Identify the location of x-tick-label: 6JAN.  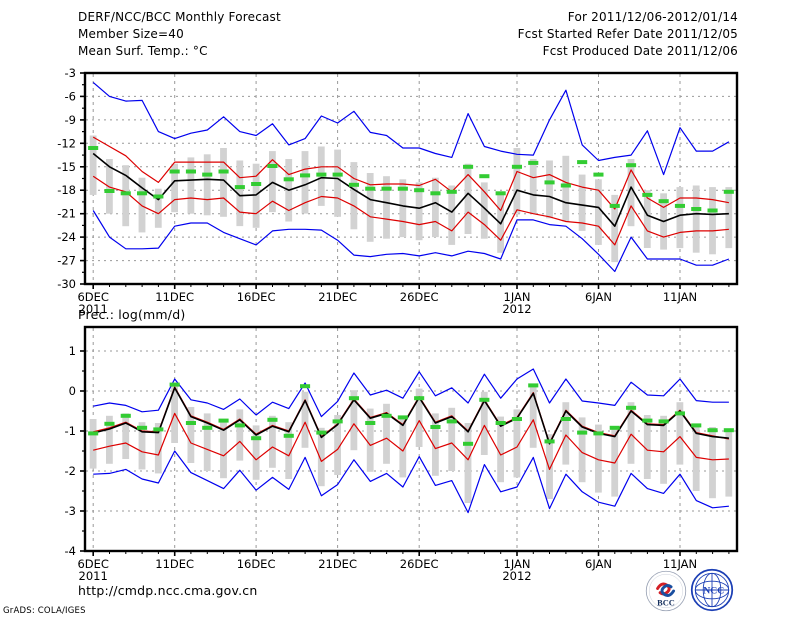
(598, 297).